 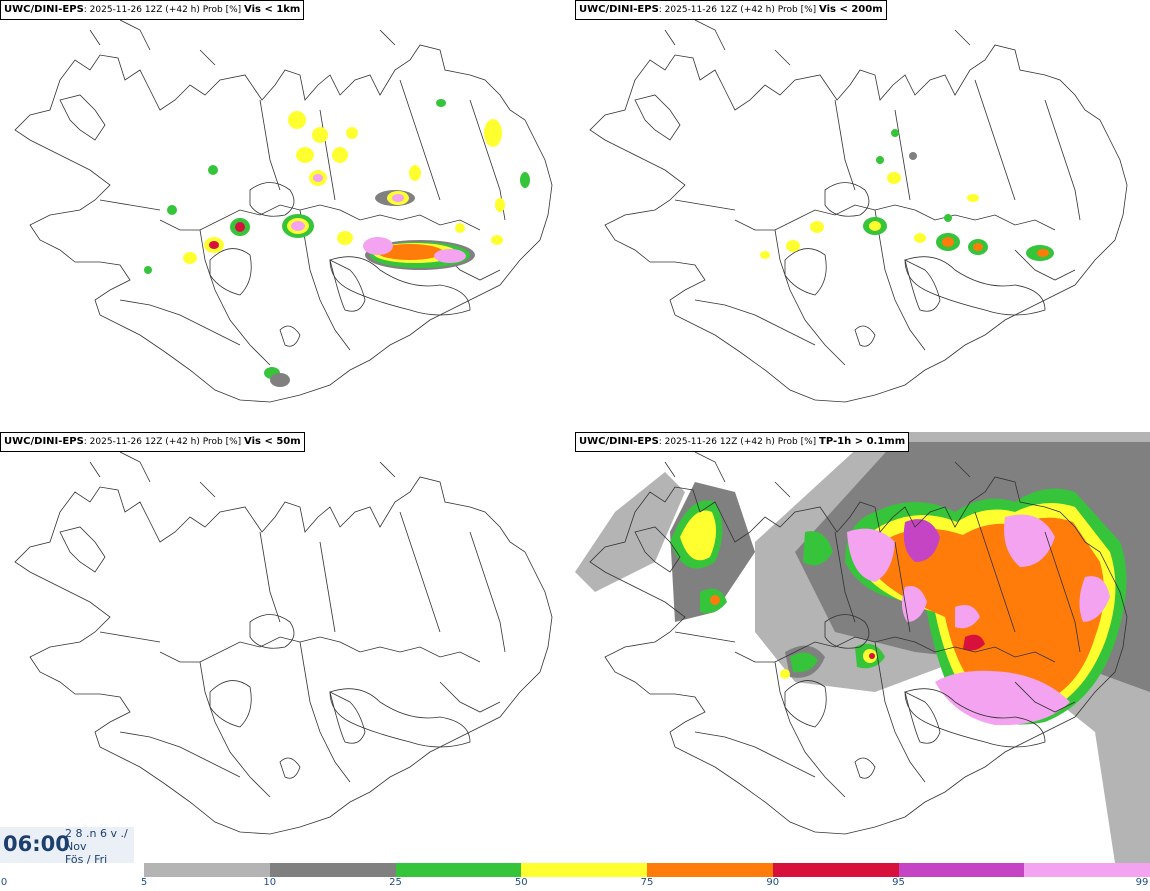 What do you see at coordinates (862, 441) in the screenshot?
I see `variable-name: TP-1h > 0.1mm` at bounding box center [862, 441].